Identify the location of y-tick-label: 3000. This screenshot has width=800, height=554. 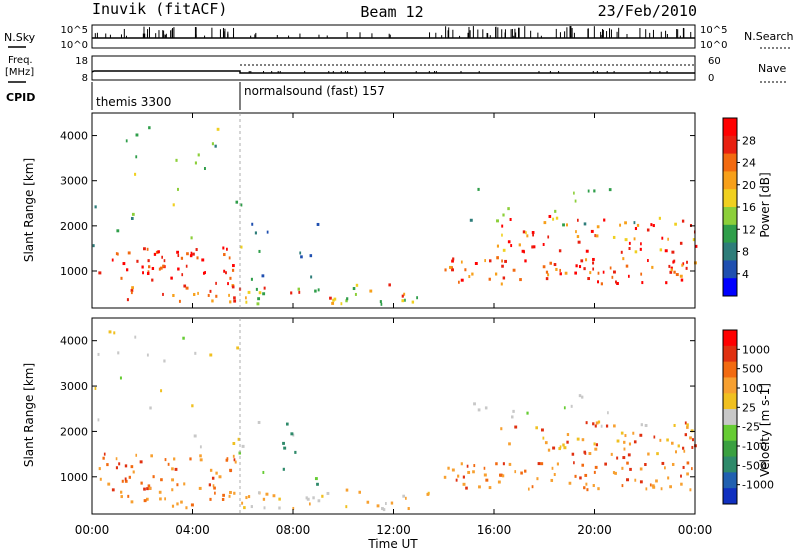
(74, 386).